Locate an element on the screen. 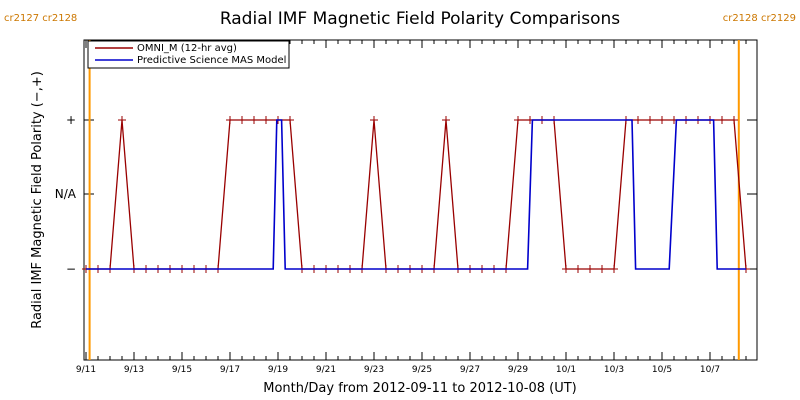  x-tick-label: 9/15 is located at coordinates (182, 370).